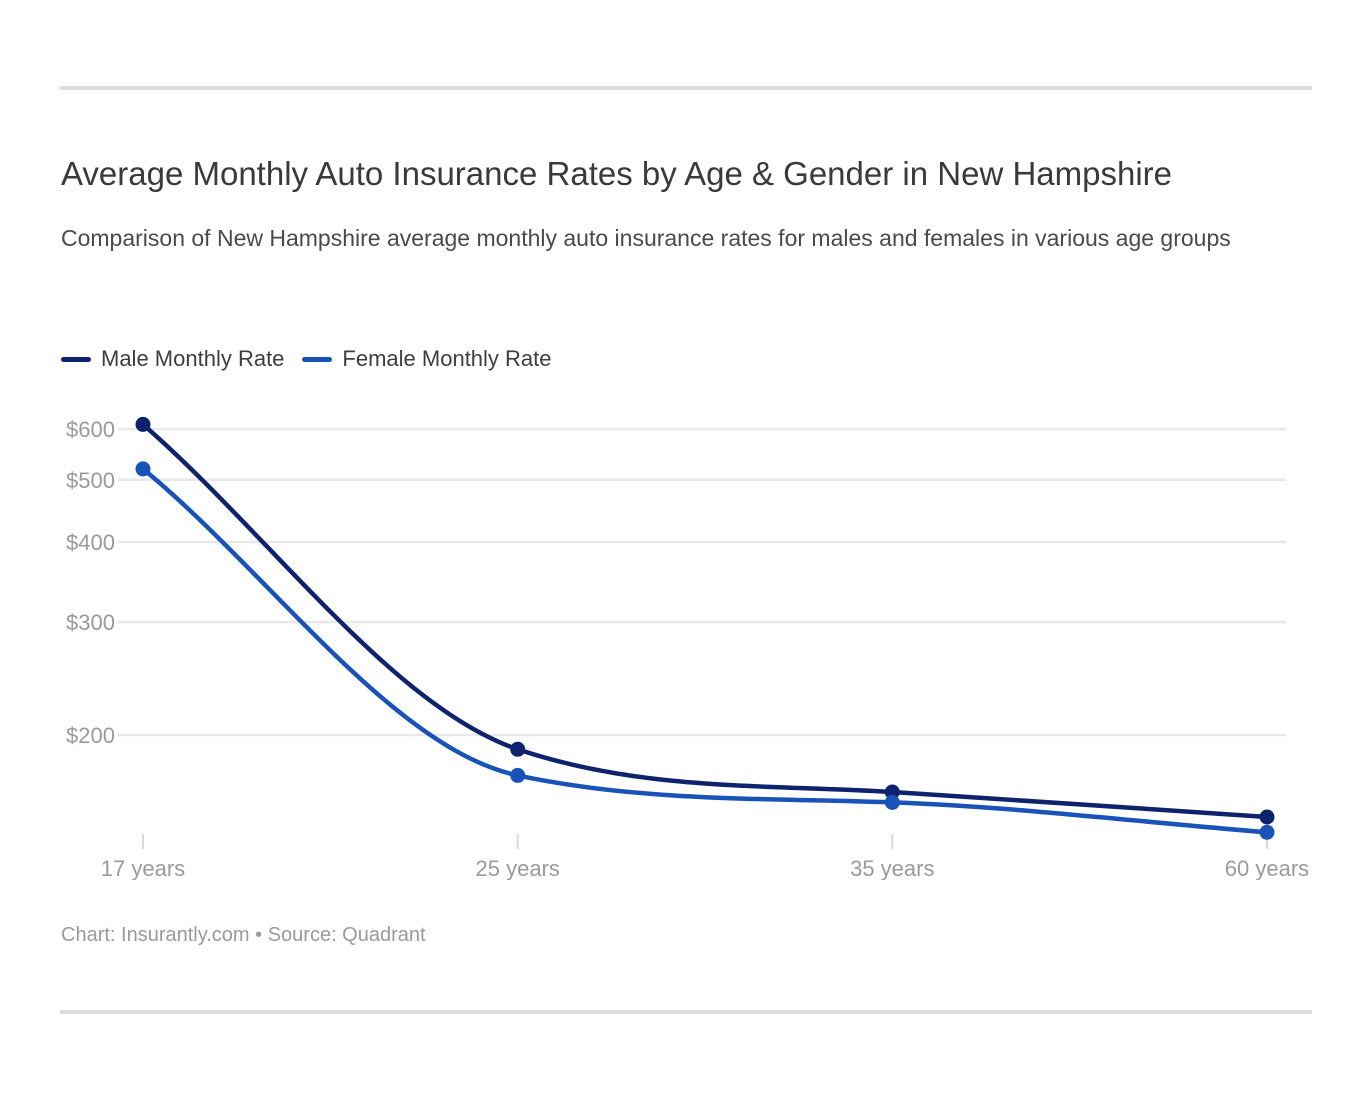 The image size is (1372, 1104). I want to click on top-divider, so click(686, 88).